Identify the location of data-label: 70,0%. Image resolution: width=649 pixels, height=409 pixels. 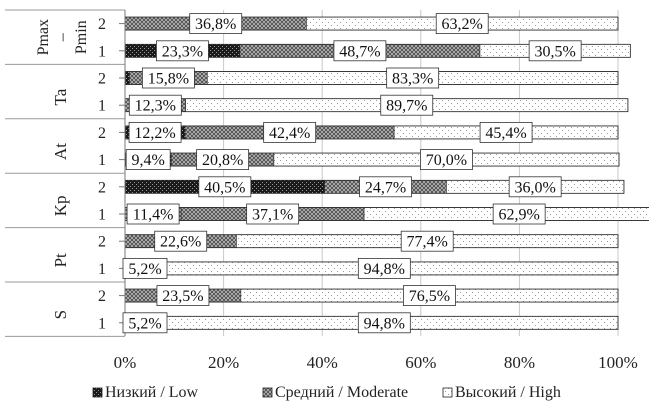
(446, 160).